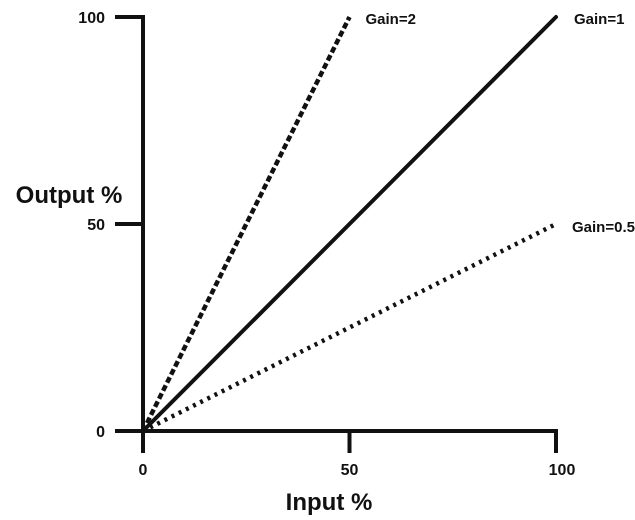 This screenshot has width=635, height=520. I want to click on x-tick-label: 50, so click(350, 470).